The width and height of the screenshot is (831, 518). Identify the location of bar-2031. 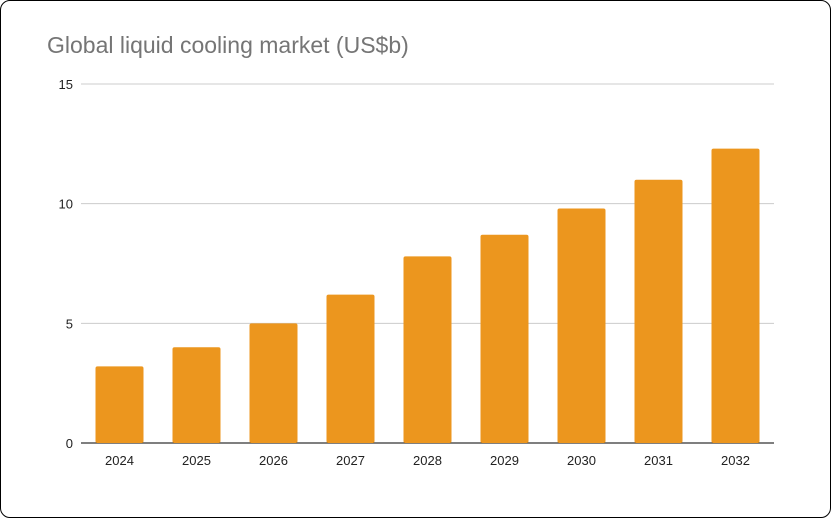
(658, 311).